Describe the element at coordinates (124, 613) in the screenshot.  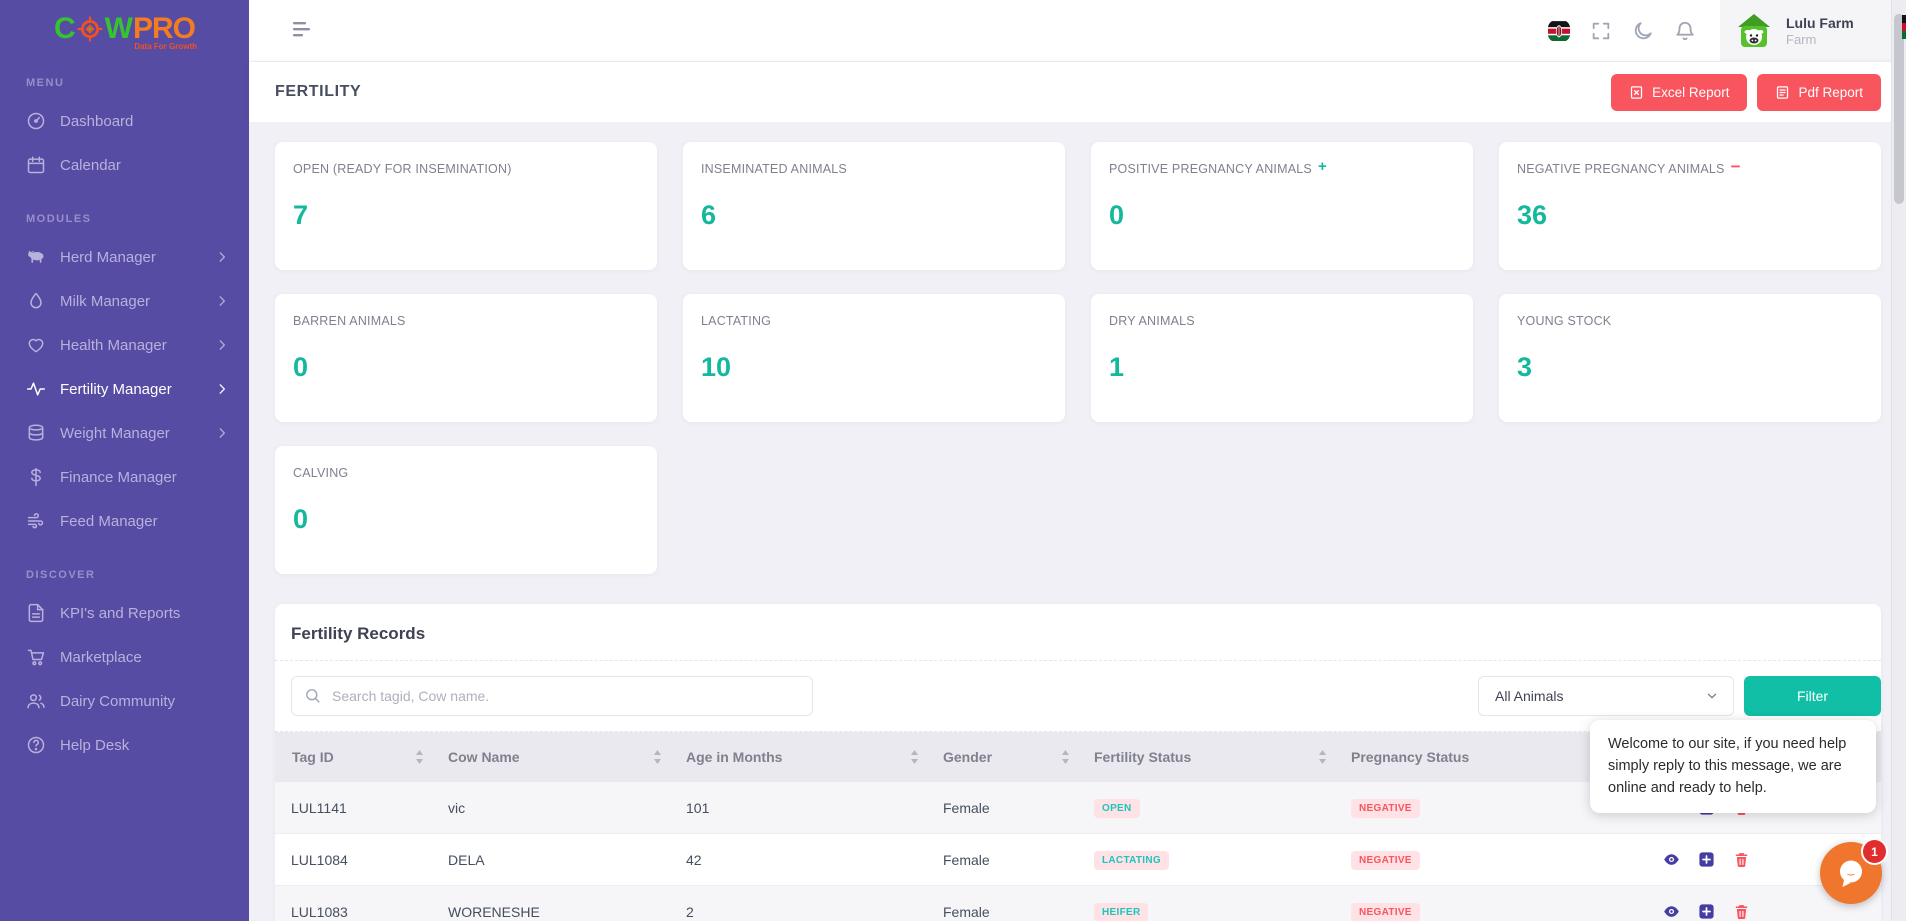
I see `sidebar-item-kpis-reports: KPI's and Reports` at that location.